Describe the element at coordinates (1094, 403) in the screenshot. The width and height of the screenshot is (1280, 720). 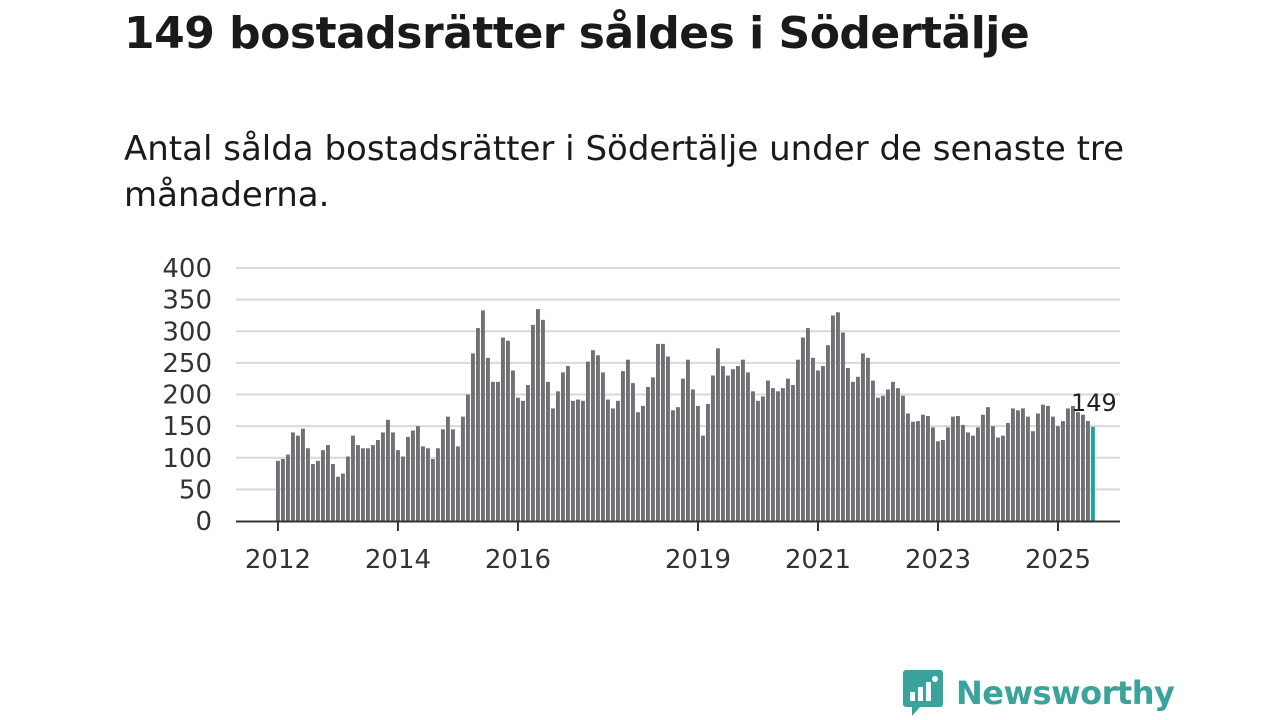
I see `last-value-label: 149` at that location.